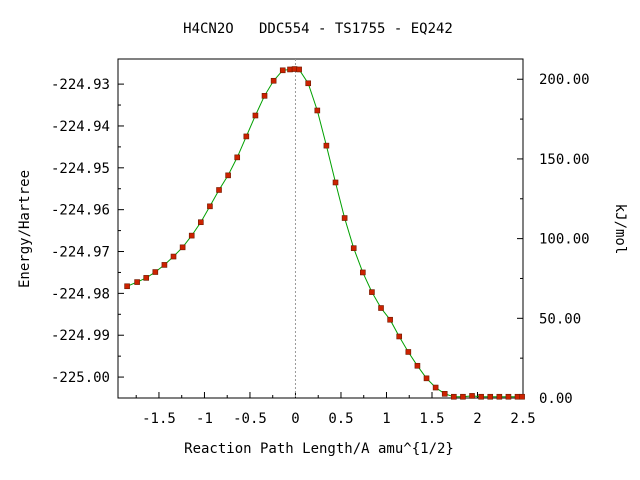  I want to click on y-tick-label: -224.98, so click(80, 294).